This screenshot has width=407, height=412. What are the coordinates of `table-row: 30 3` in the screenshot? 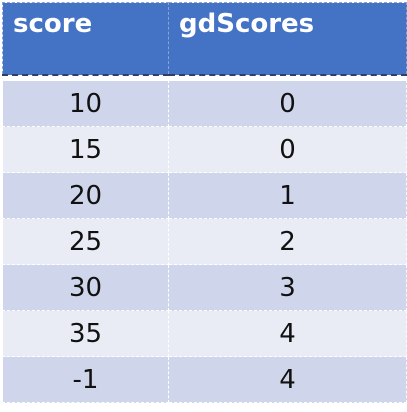 It's located at (204, 287).